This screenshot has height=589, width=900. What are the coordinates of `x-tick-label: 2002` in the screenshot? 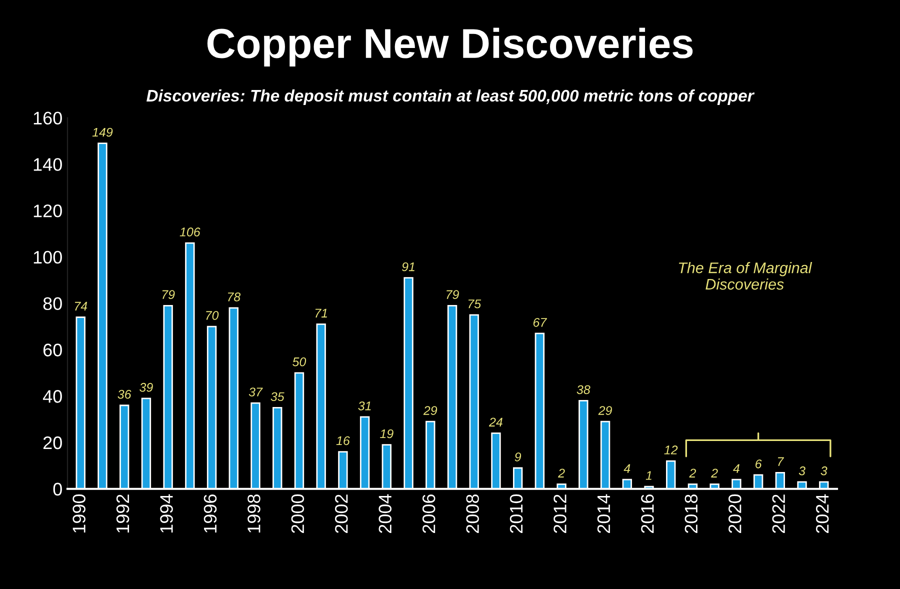 It's located at (341, 513).